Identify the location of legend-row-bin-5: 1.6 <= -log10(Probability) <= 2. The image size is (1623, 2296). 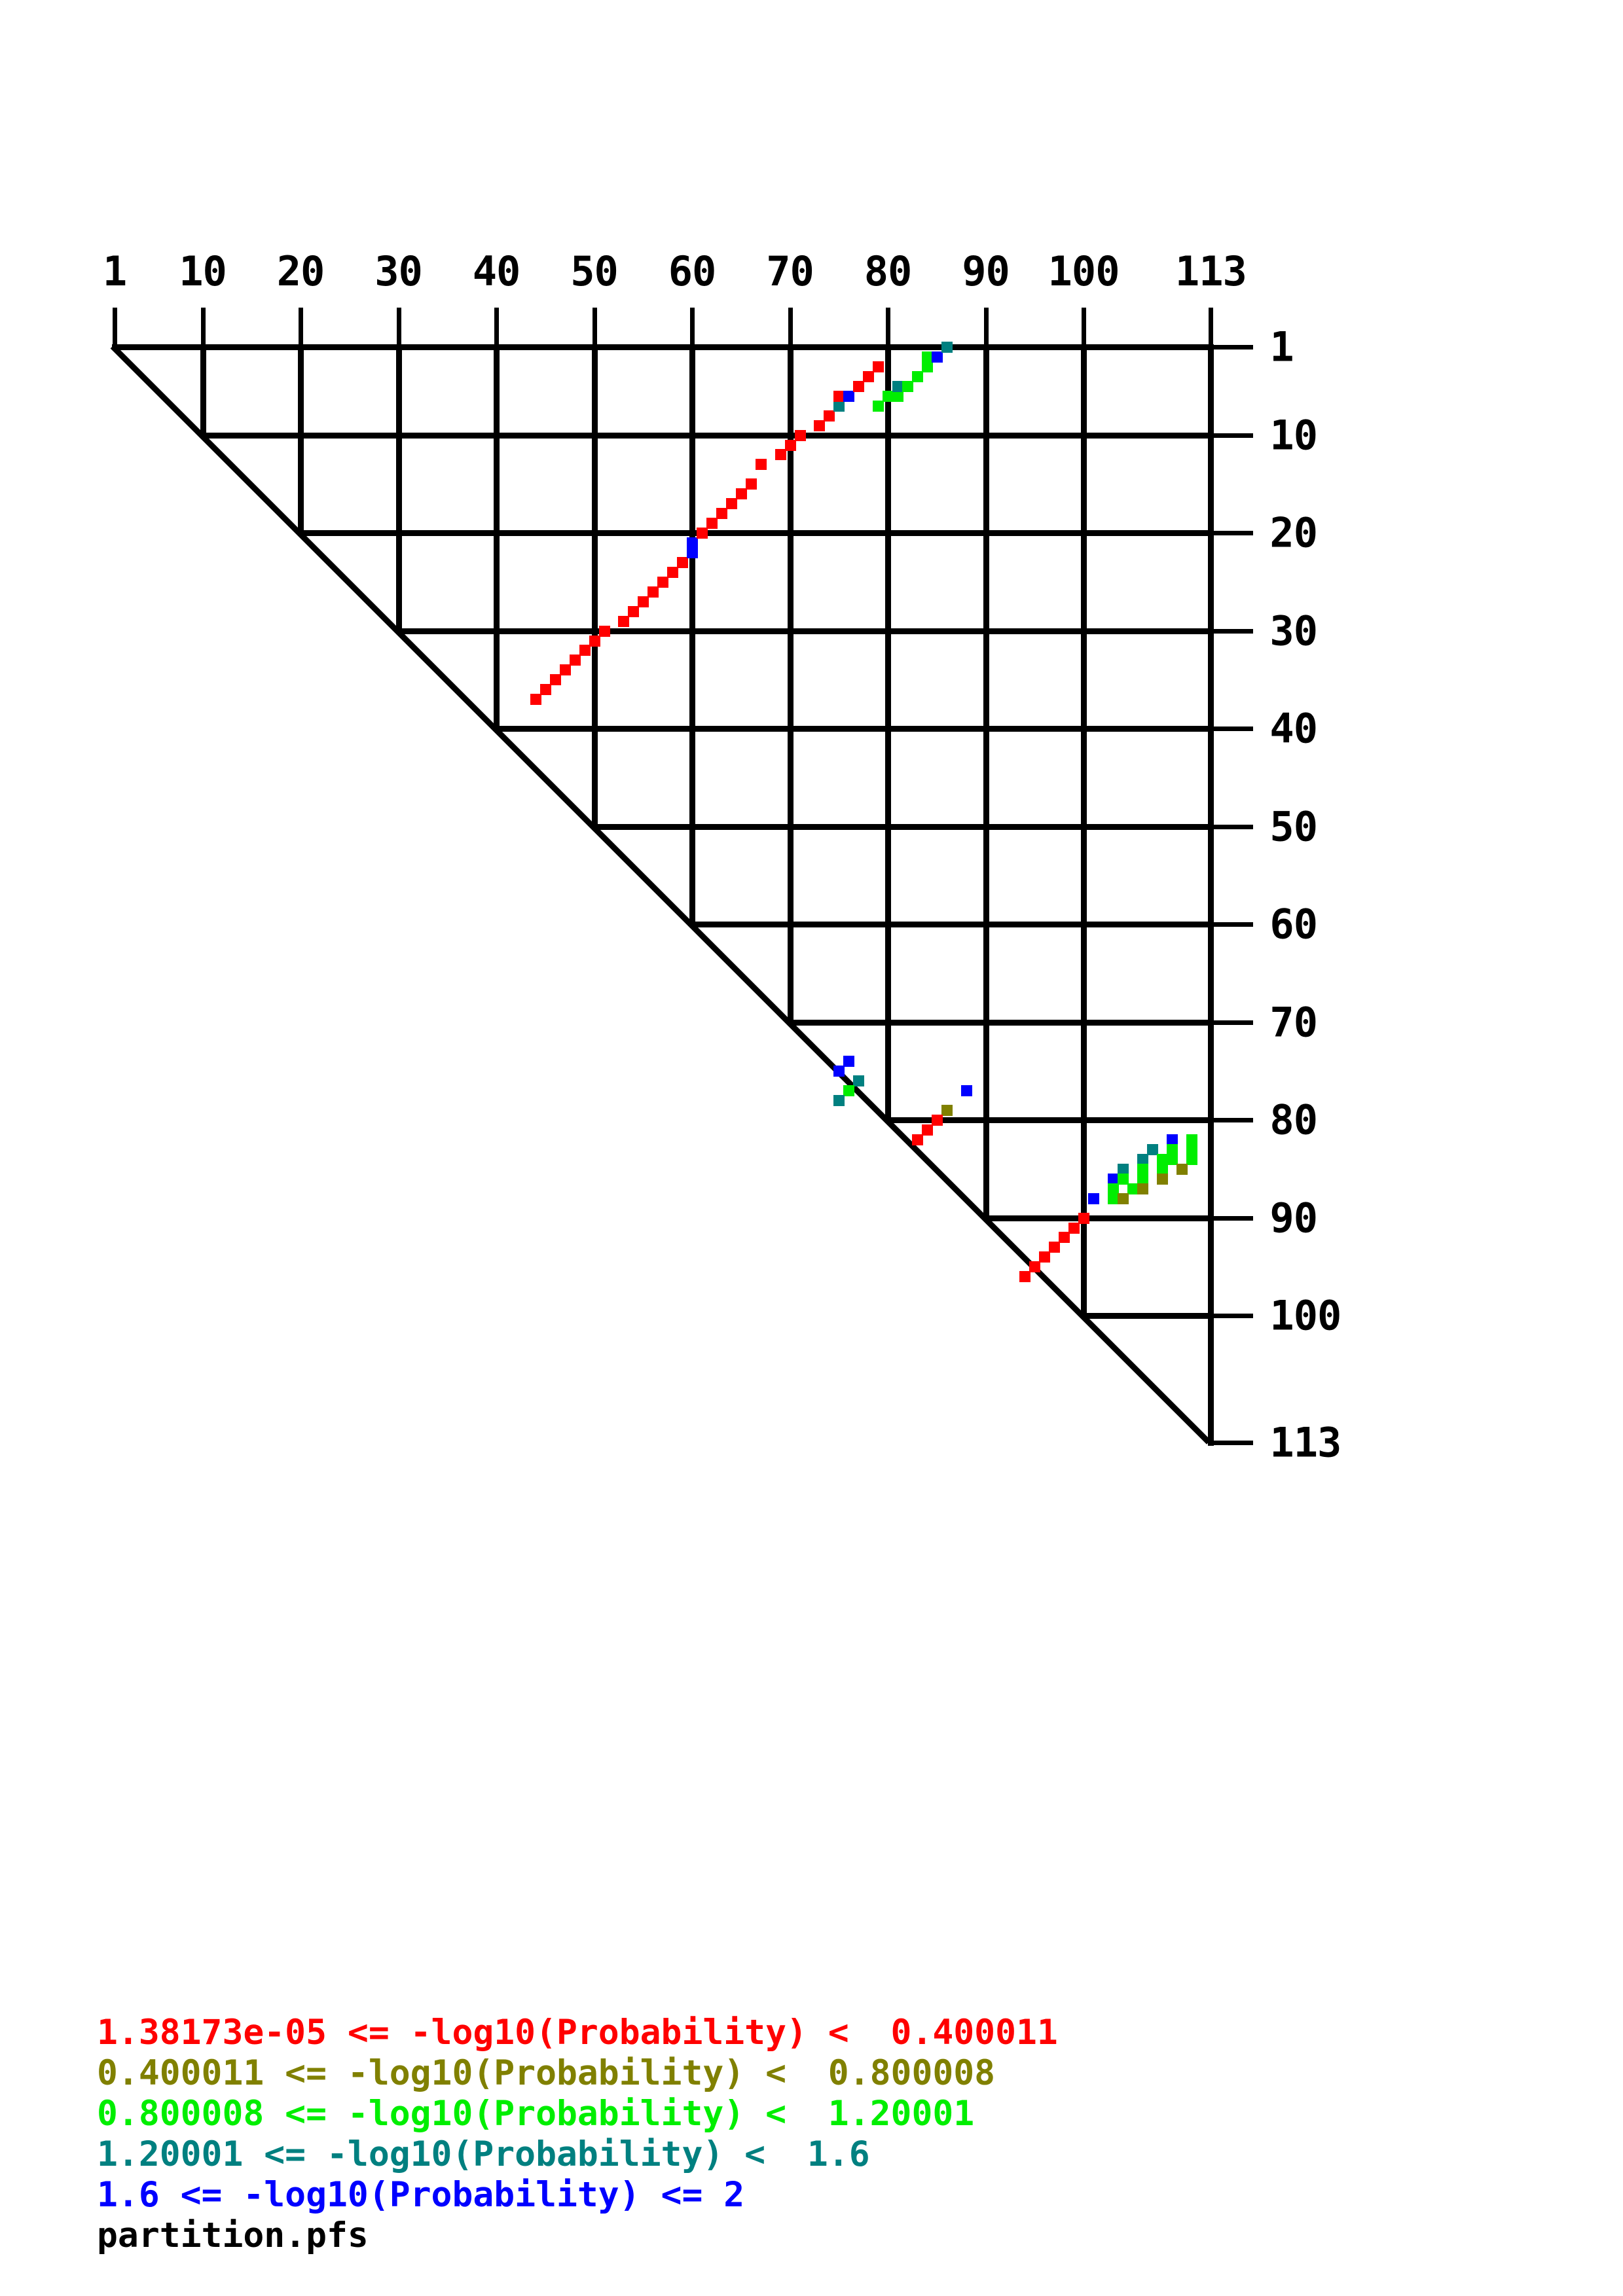
(421, 2195).